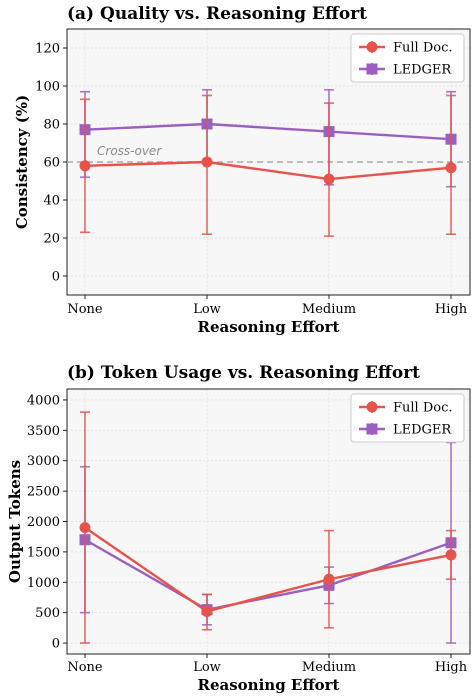 Image resolution: width=473 pixels, height=697 pixels. I want to click on chart-title: (b) Token Usage vs. Reasoning Effort, so click(243, 373).